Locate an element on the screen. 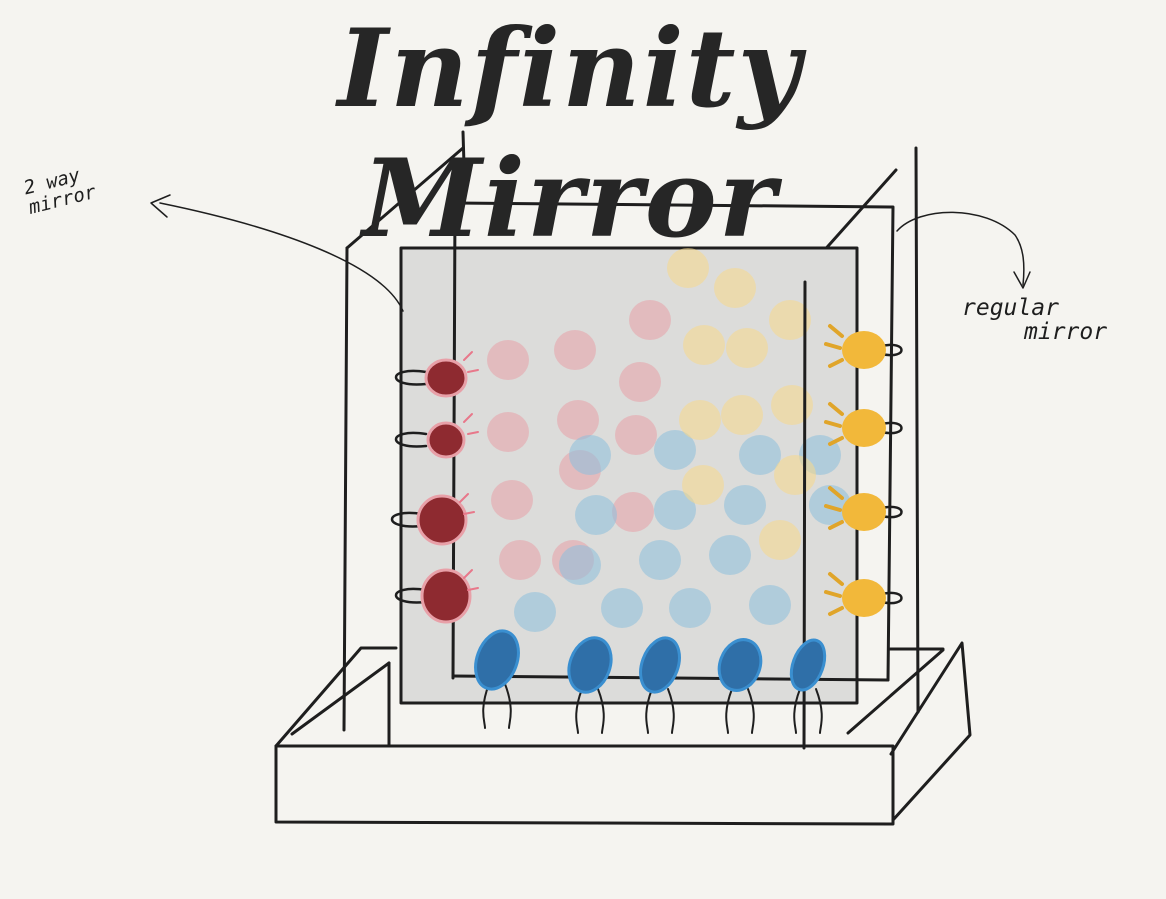 The height and width of the screenshot is (899, 1166). diagram-title: Infinity Mirror is located at coordinates (570, 134).